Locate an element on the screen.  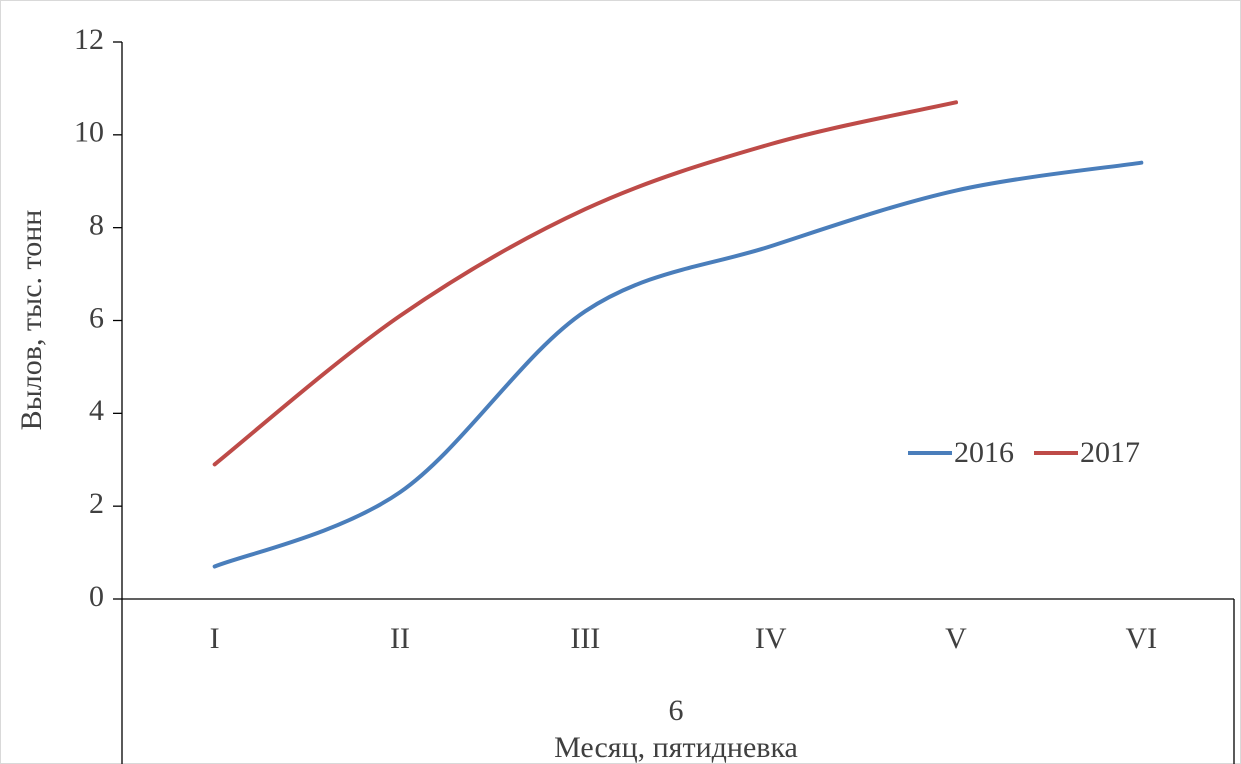
y-tick-label: 4 is located at coordinates (96, 410).